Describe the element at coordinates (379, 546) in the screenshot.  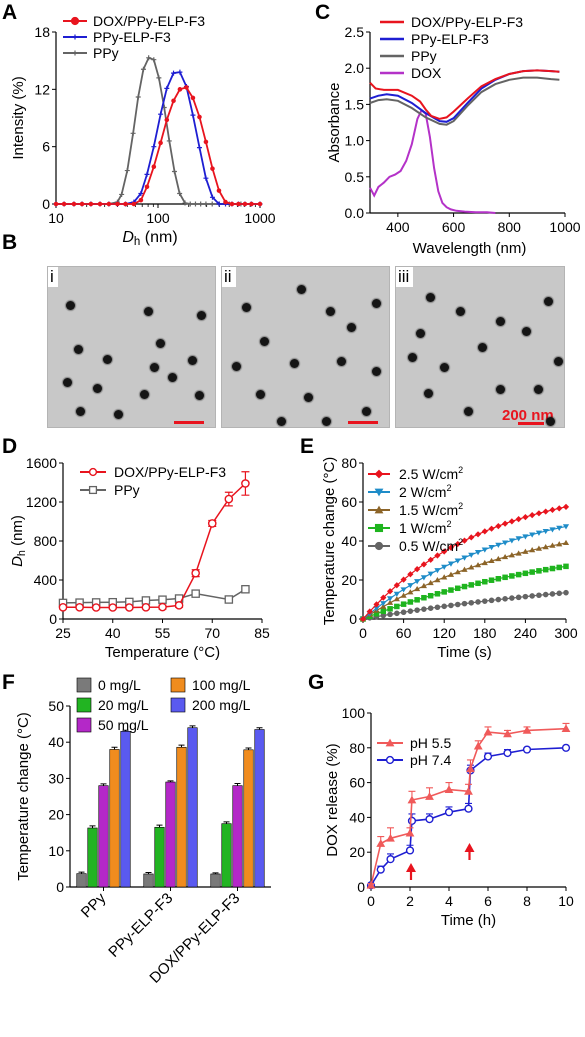
I see `chart-e-legend-sample-marker` at that location.